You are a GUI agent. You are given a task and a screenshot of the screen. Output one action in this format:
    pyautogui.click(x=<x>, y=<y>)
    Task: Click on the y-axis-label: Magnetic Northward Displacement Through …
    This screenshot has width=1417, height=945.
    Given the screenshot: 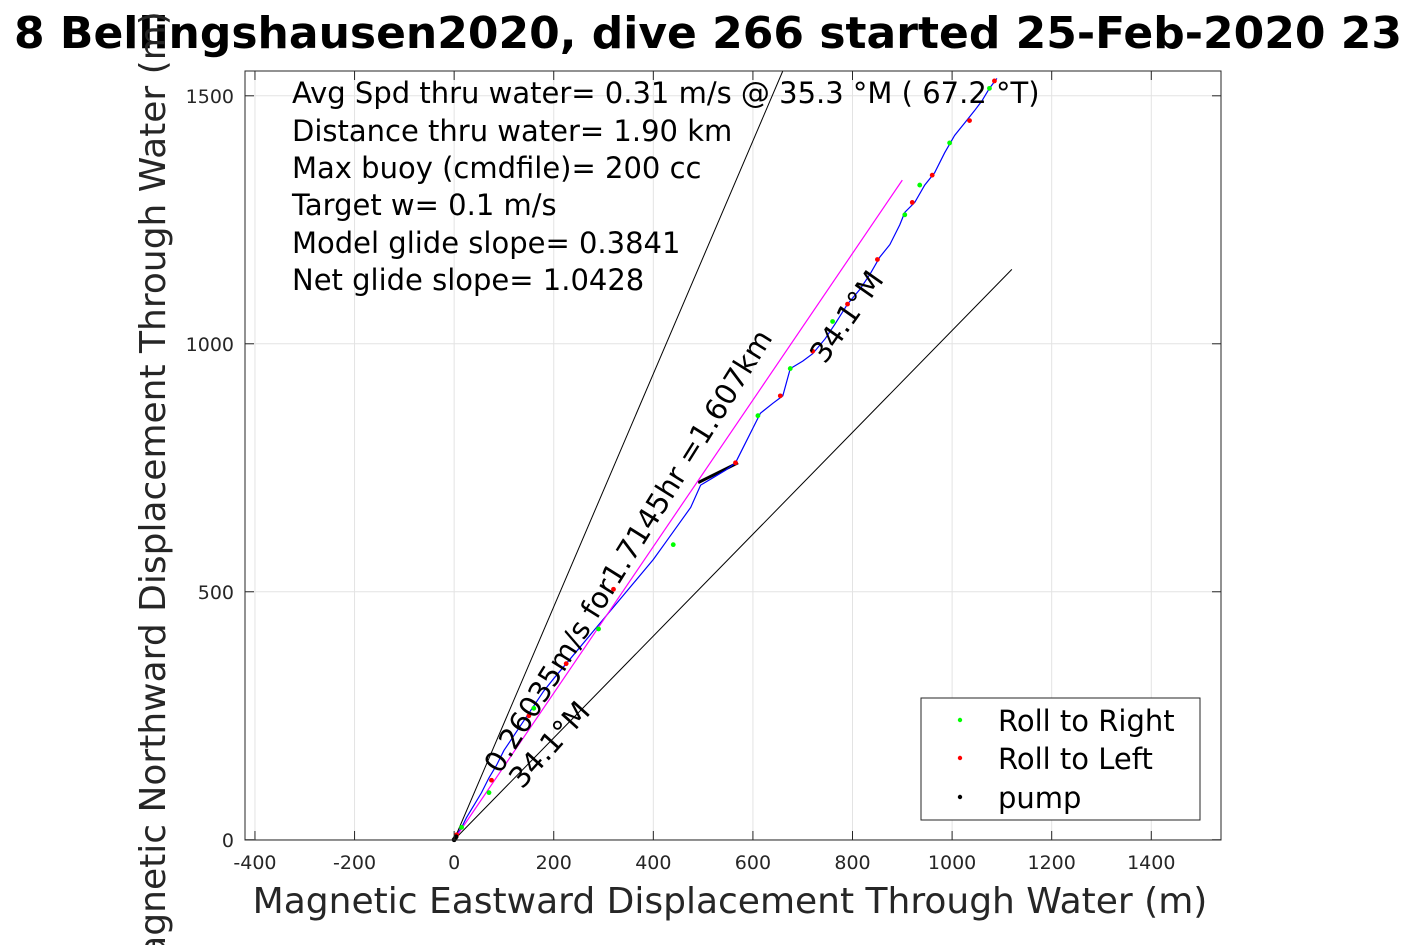 What is the action you would take?
    pyautogui.click(x=153, y=478)
    